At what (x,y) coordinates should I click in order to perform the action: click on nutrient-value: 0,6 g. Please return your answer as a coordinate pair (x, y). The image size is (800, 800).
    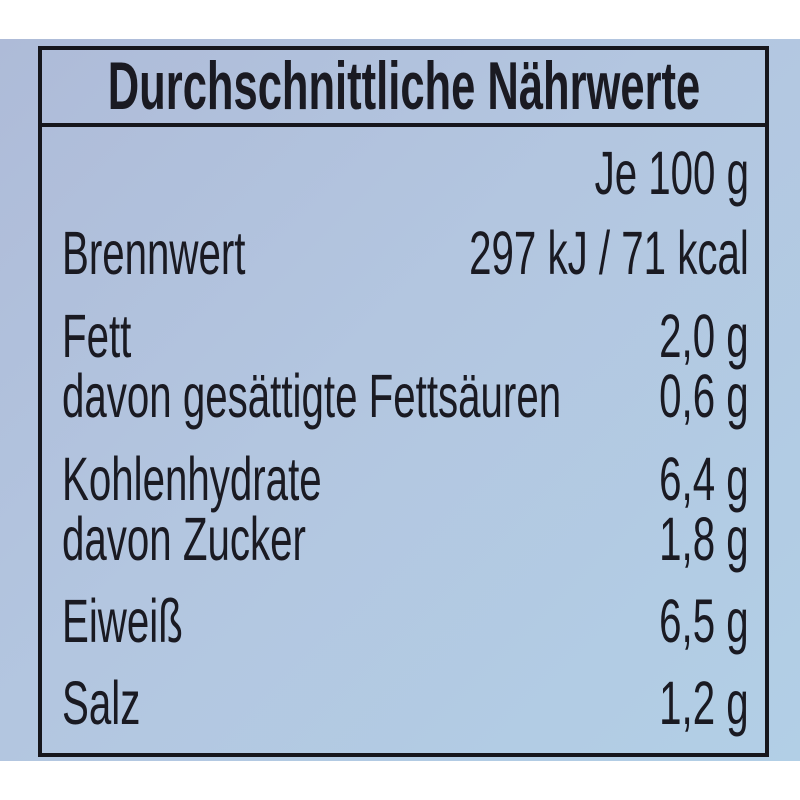
    Looking at the image, I should click on (704, 396).